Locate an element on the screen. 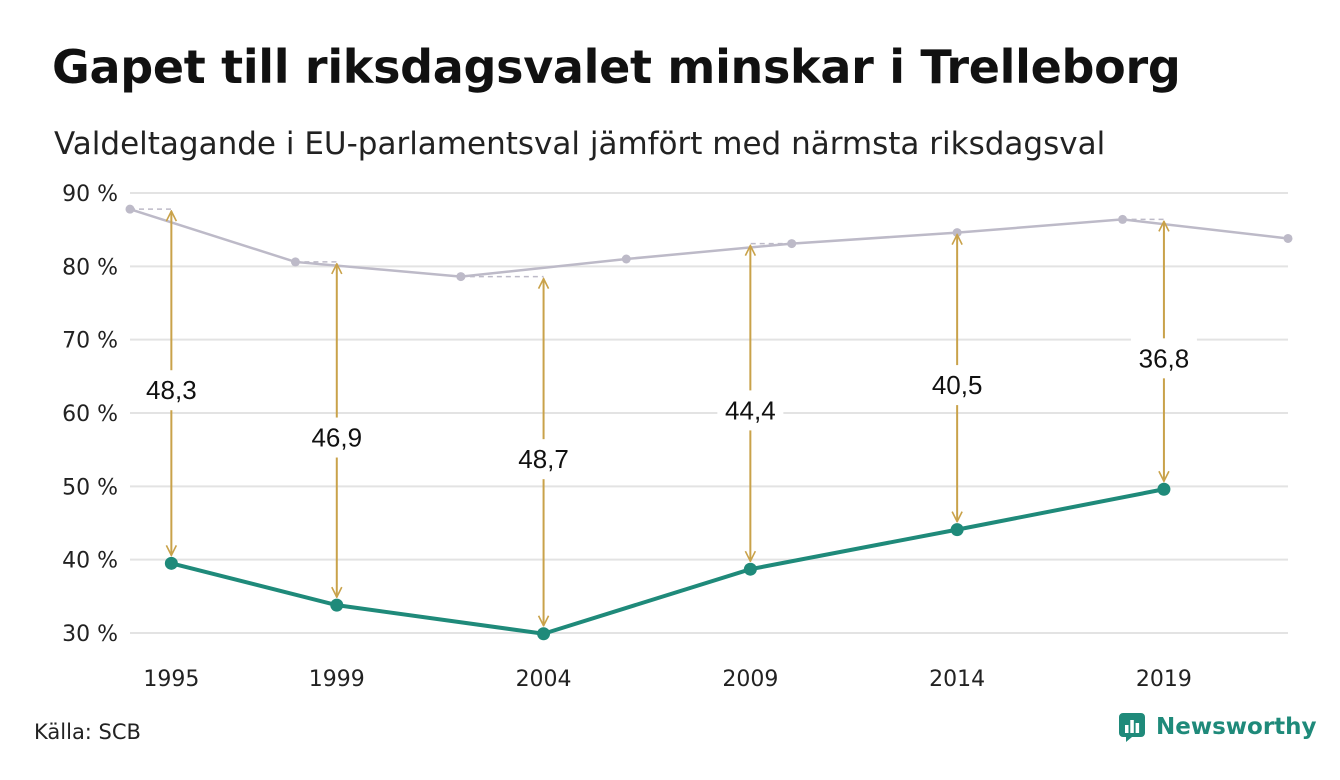 This screenshot has width=1340, height=780. x-tick-label: 2019 is located at coordinates (1164, 679).